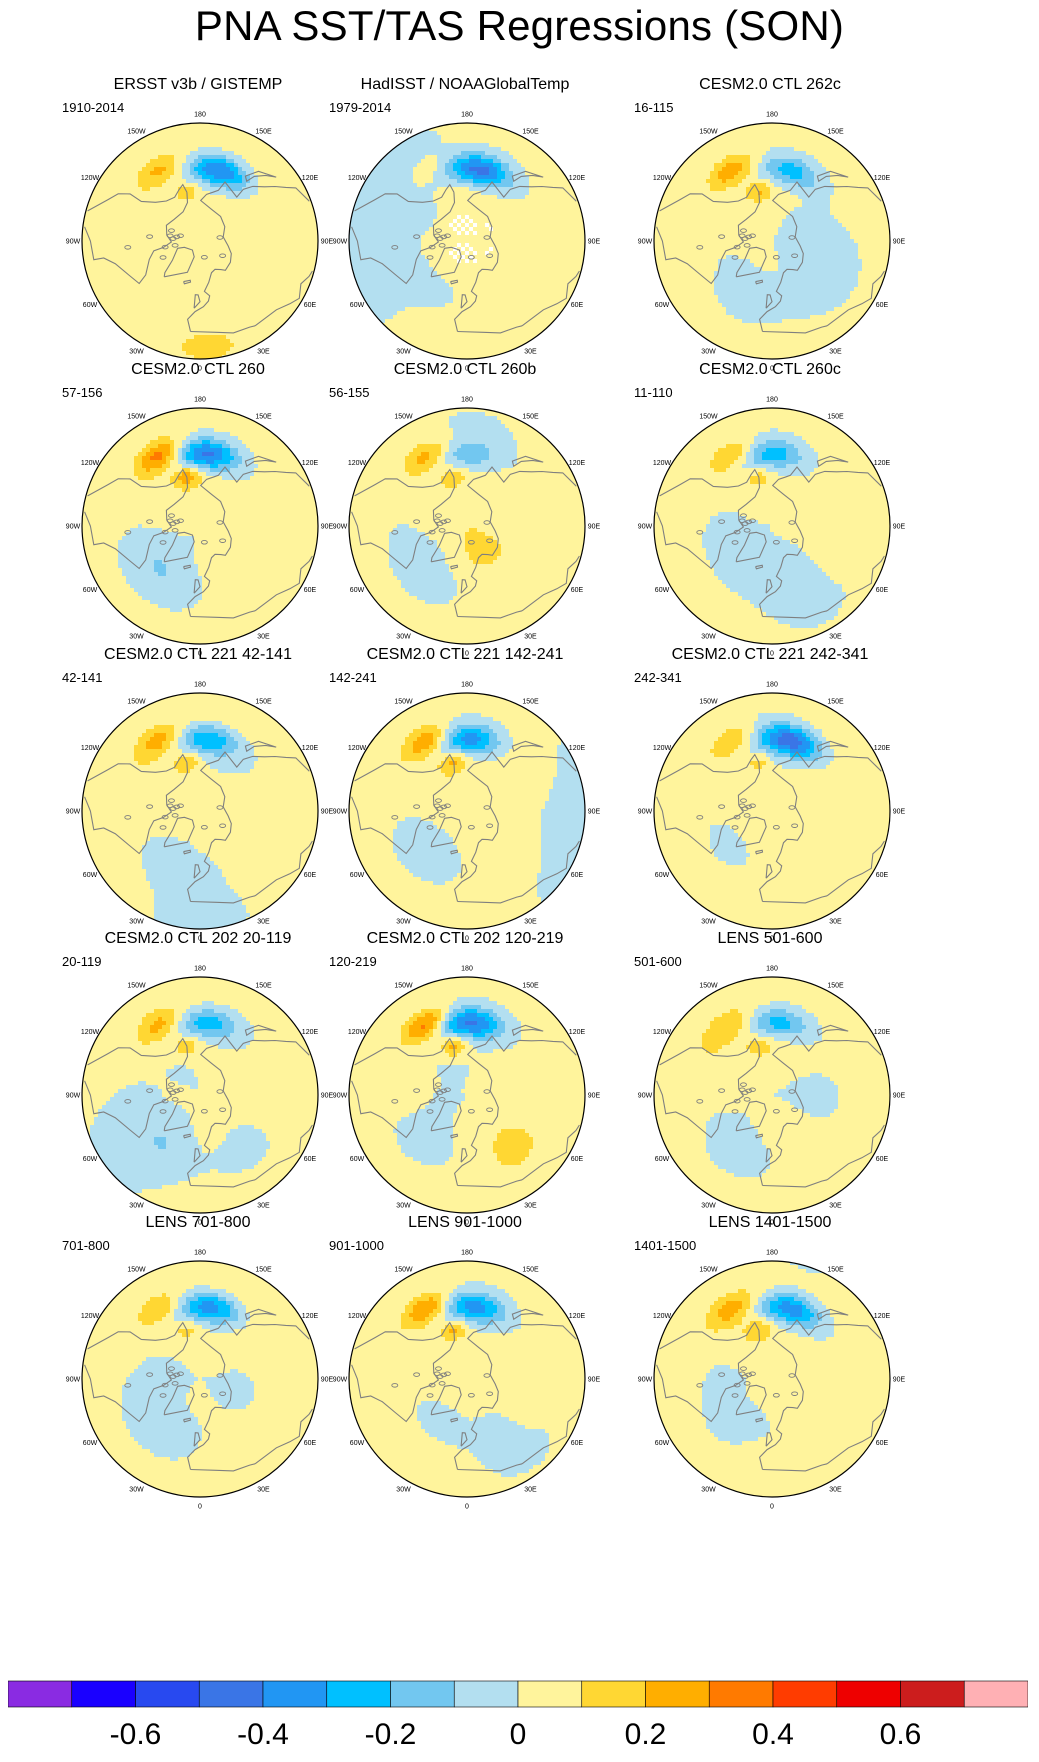 This screenshot has width=1039, height=1762. Describe the element at coordinates (356, 1245) in the screenshot. I see `panel-years: 901-1000` at that location.